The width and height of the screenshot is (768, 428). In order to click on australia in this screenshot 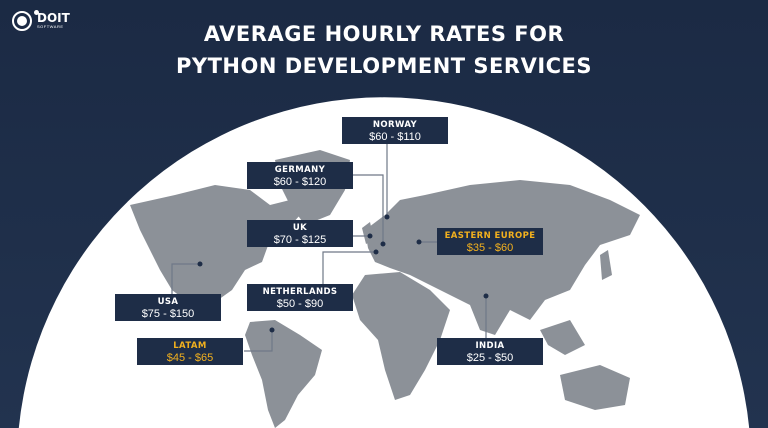, I will do `click(595, 387)`.